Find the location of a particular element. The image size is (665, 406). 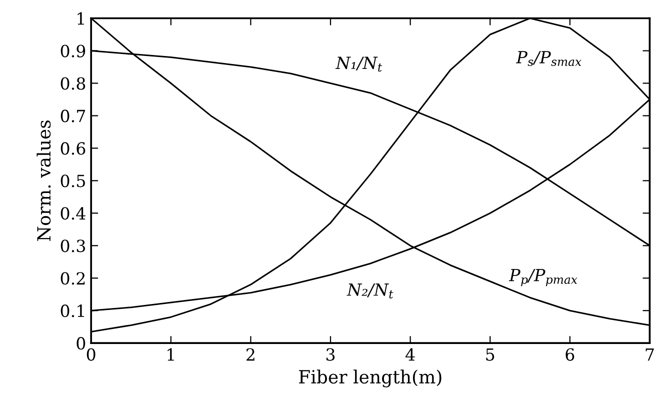

x-tick-label: 0 is located at coordinates (91, 354).